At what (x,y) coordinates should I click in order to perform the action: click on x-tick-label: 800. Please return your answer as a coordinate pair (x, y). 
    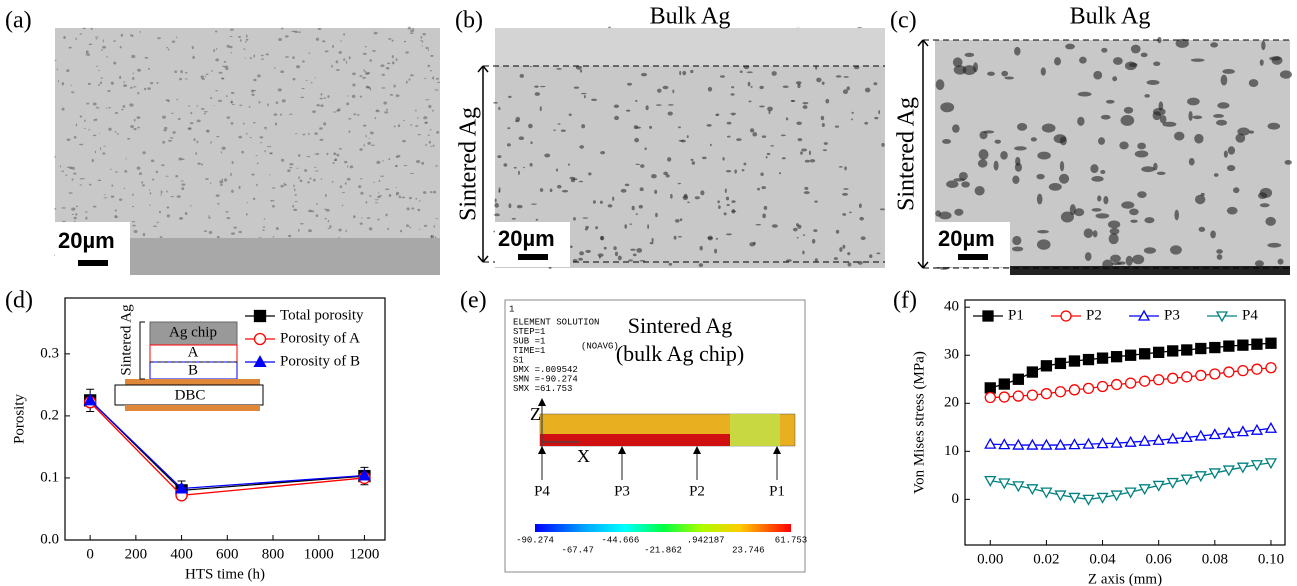
    Looking at the image, I should click on (273, 554).